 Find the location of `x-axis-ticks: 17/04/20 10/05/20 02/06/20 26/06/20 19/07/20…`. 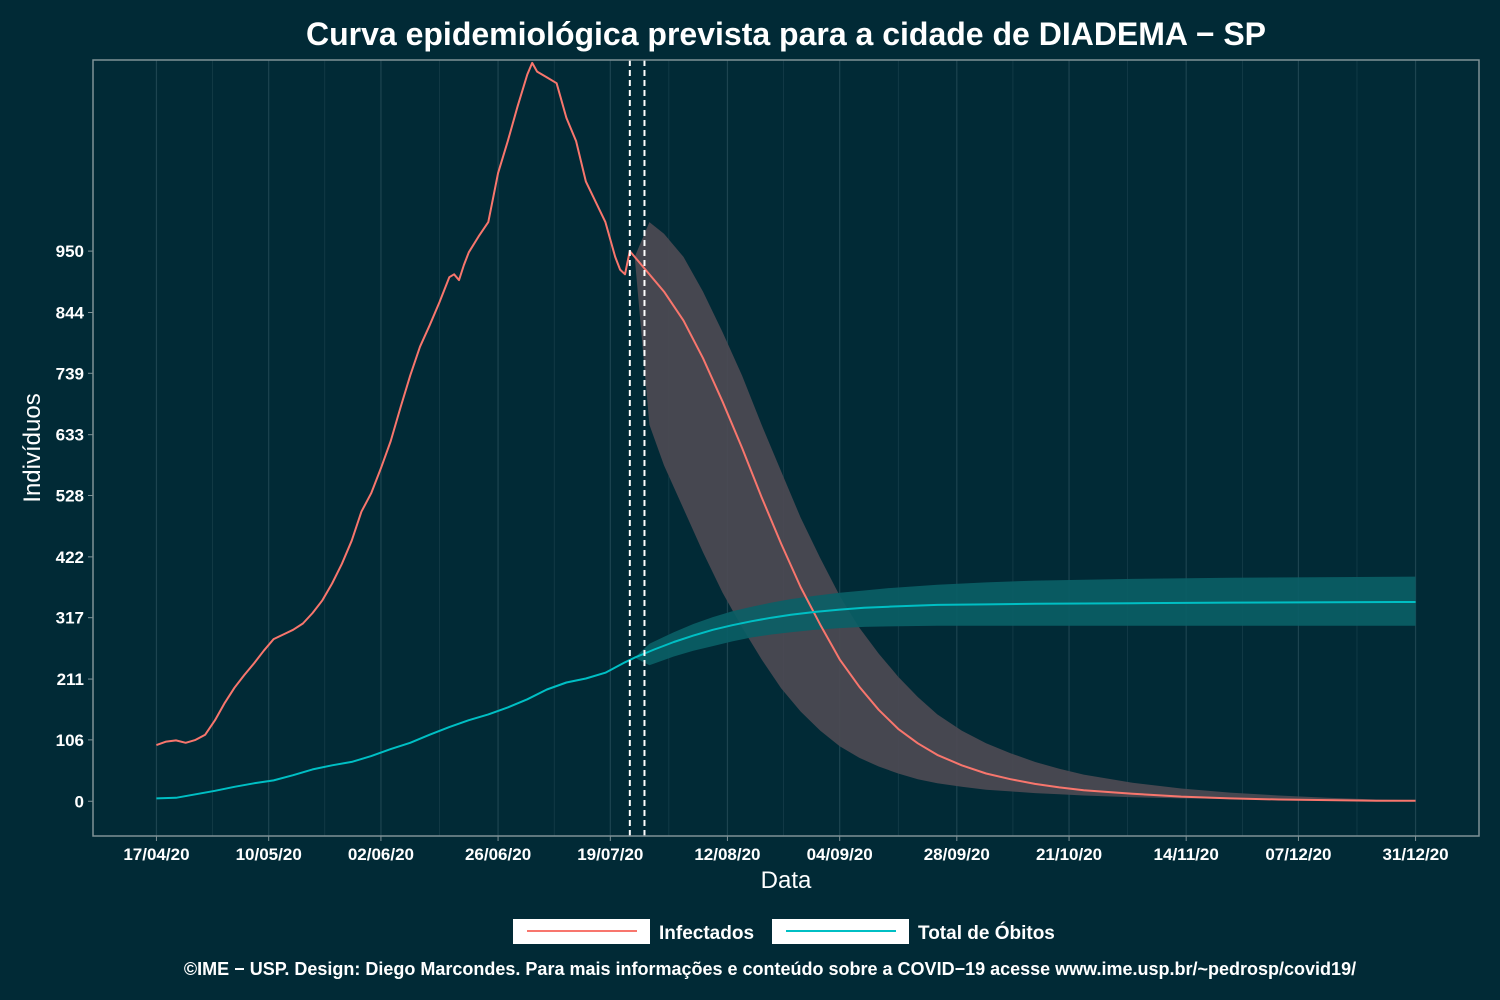

x-axis-ticks: 17/04/20 10/05/20 02/06/20 26/06/20 19/07/20… is located at coordinates (786, 850).